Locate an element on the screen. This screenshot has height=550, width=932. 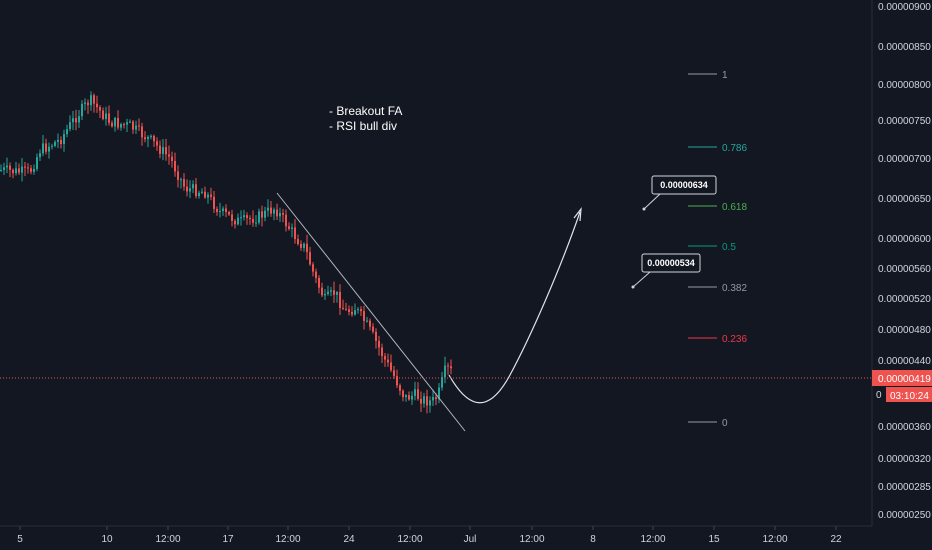
time-tick-label: Jul is located at coordinates (470, 539).